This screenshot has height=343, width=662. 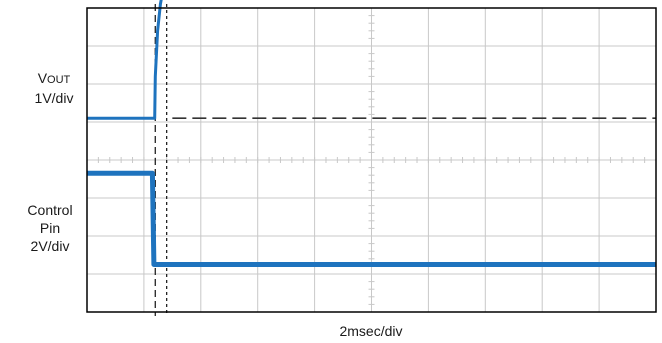 I want to click on vout-prefix: V, so click(x=42, y=78).